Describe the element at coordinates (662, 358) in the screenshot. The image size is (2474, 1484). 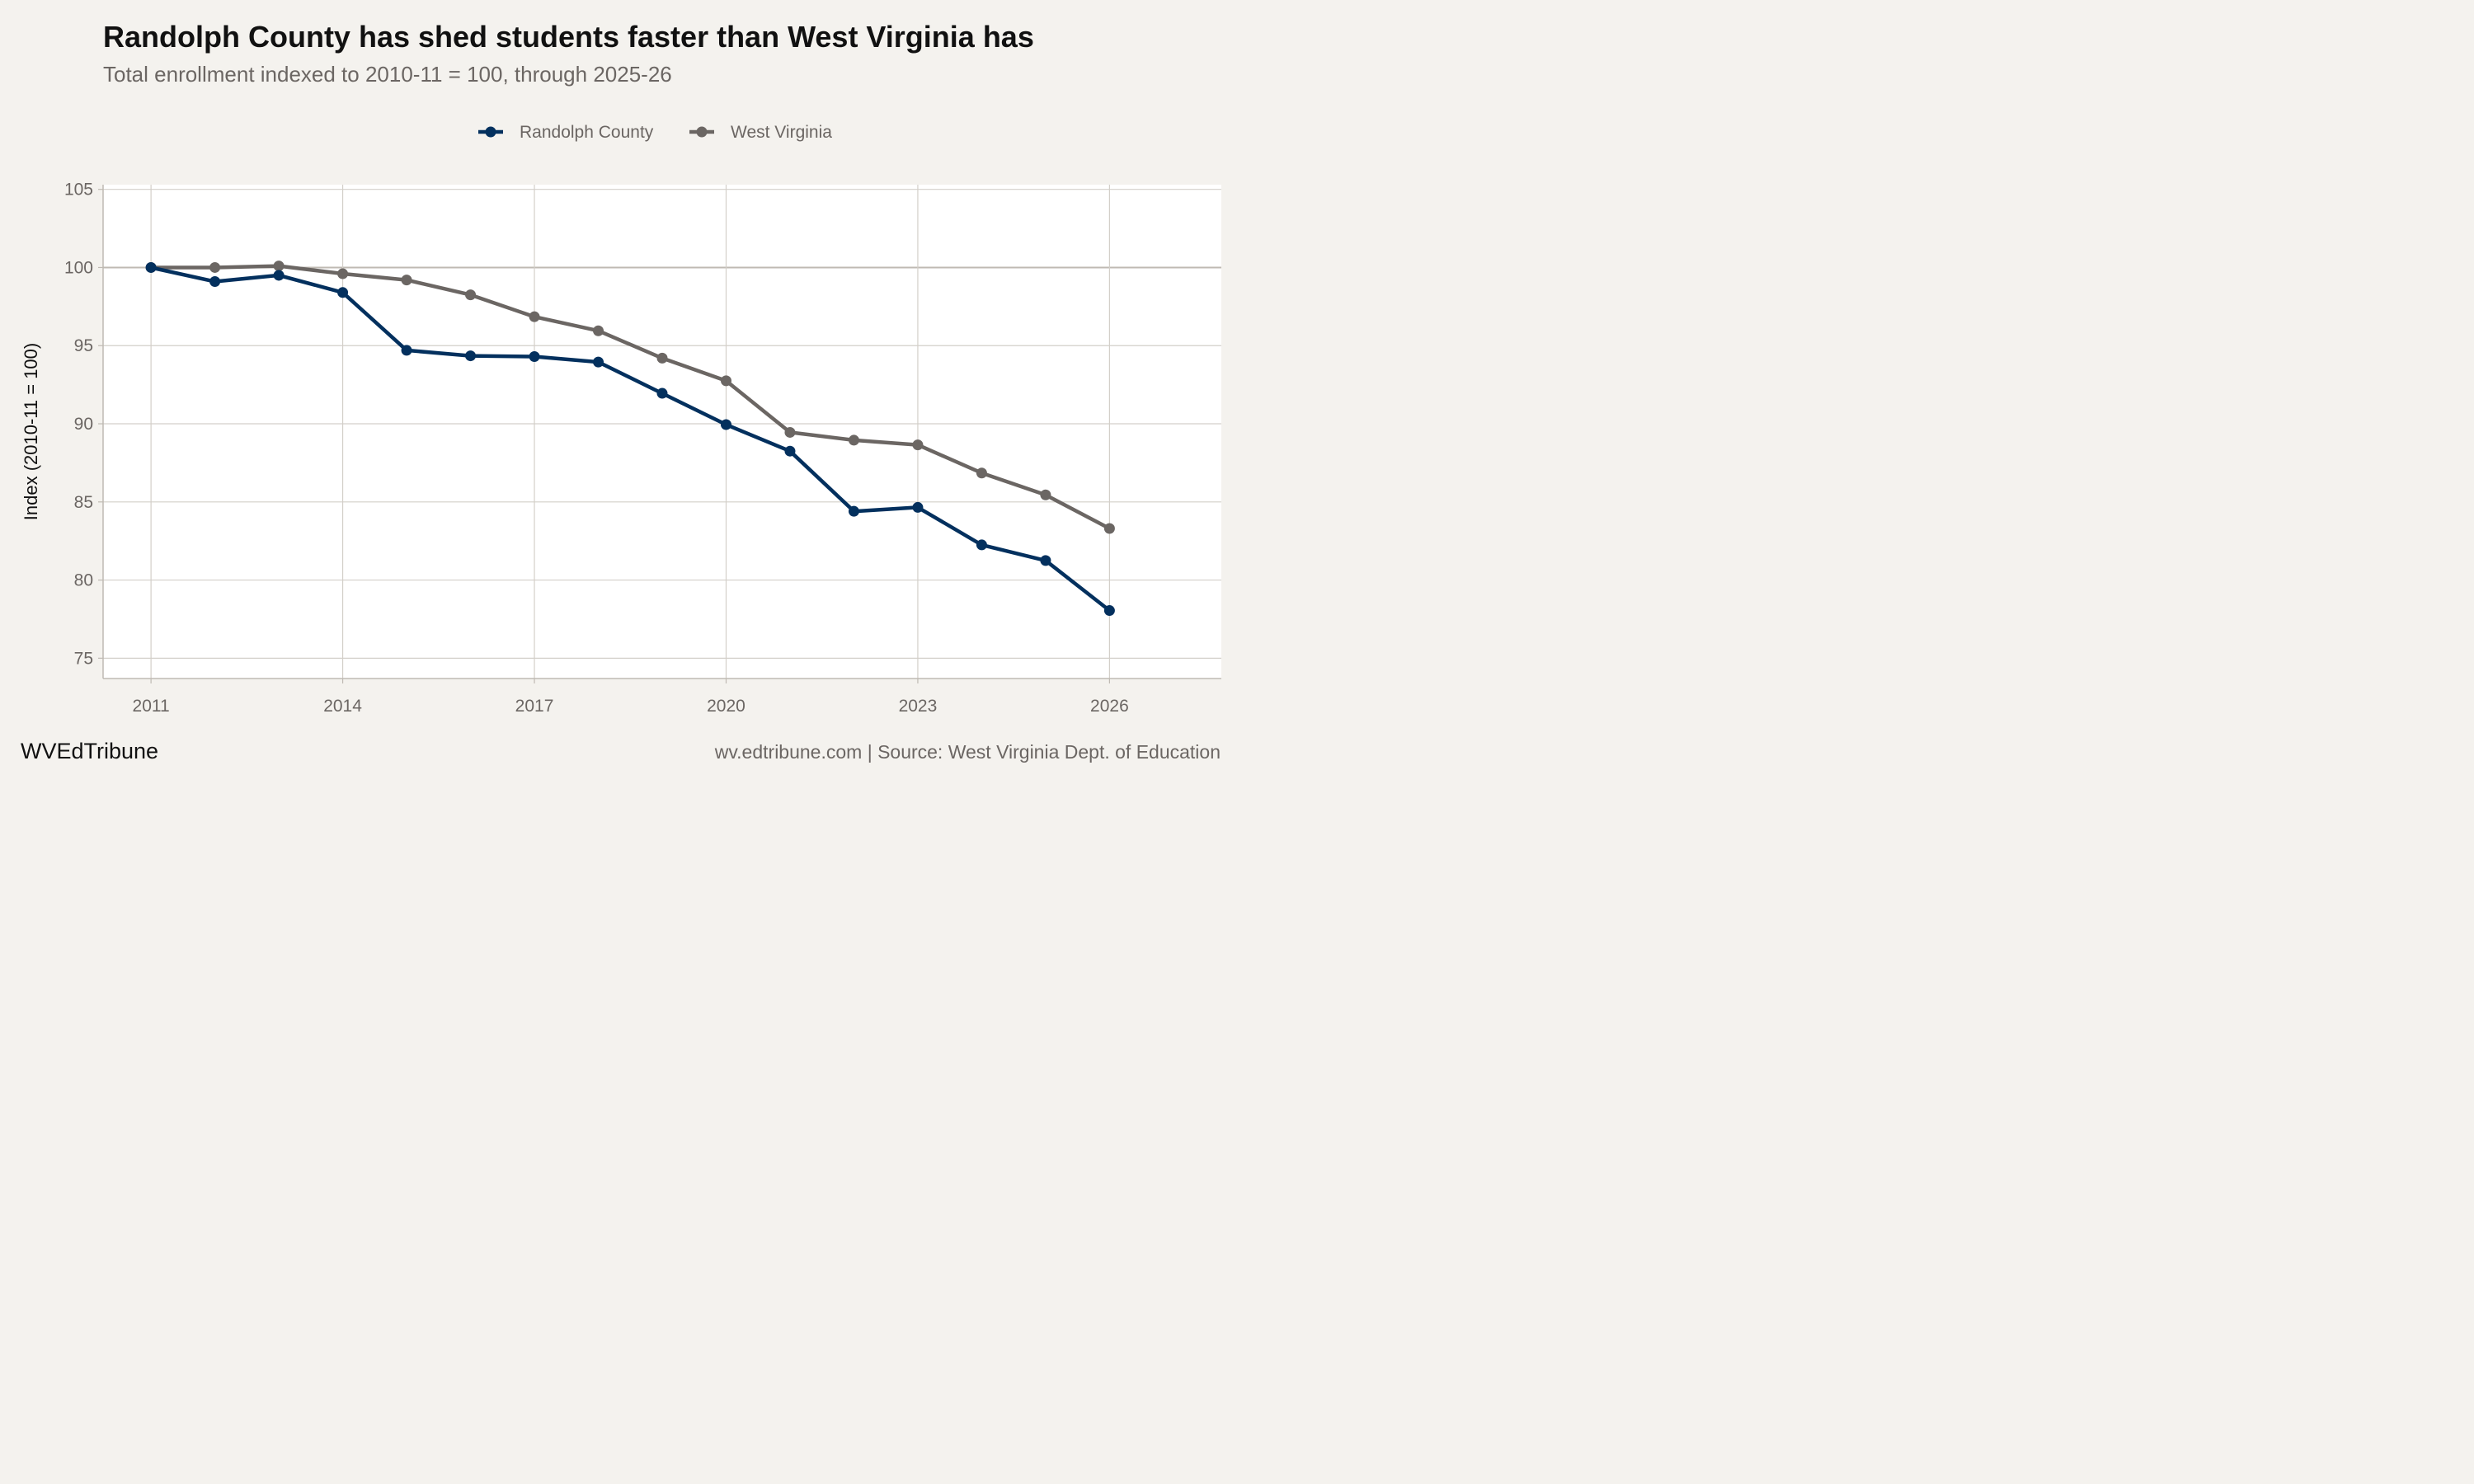
I see `point-west-virginia-2019` at that location.